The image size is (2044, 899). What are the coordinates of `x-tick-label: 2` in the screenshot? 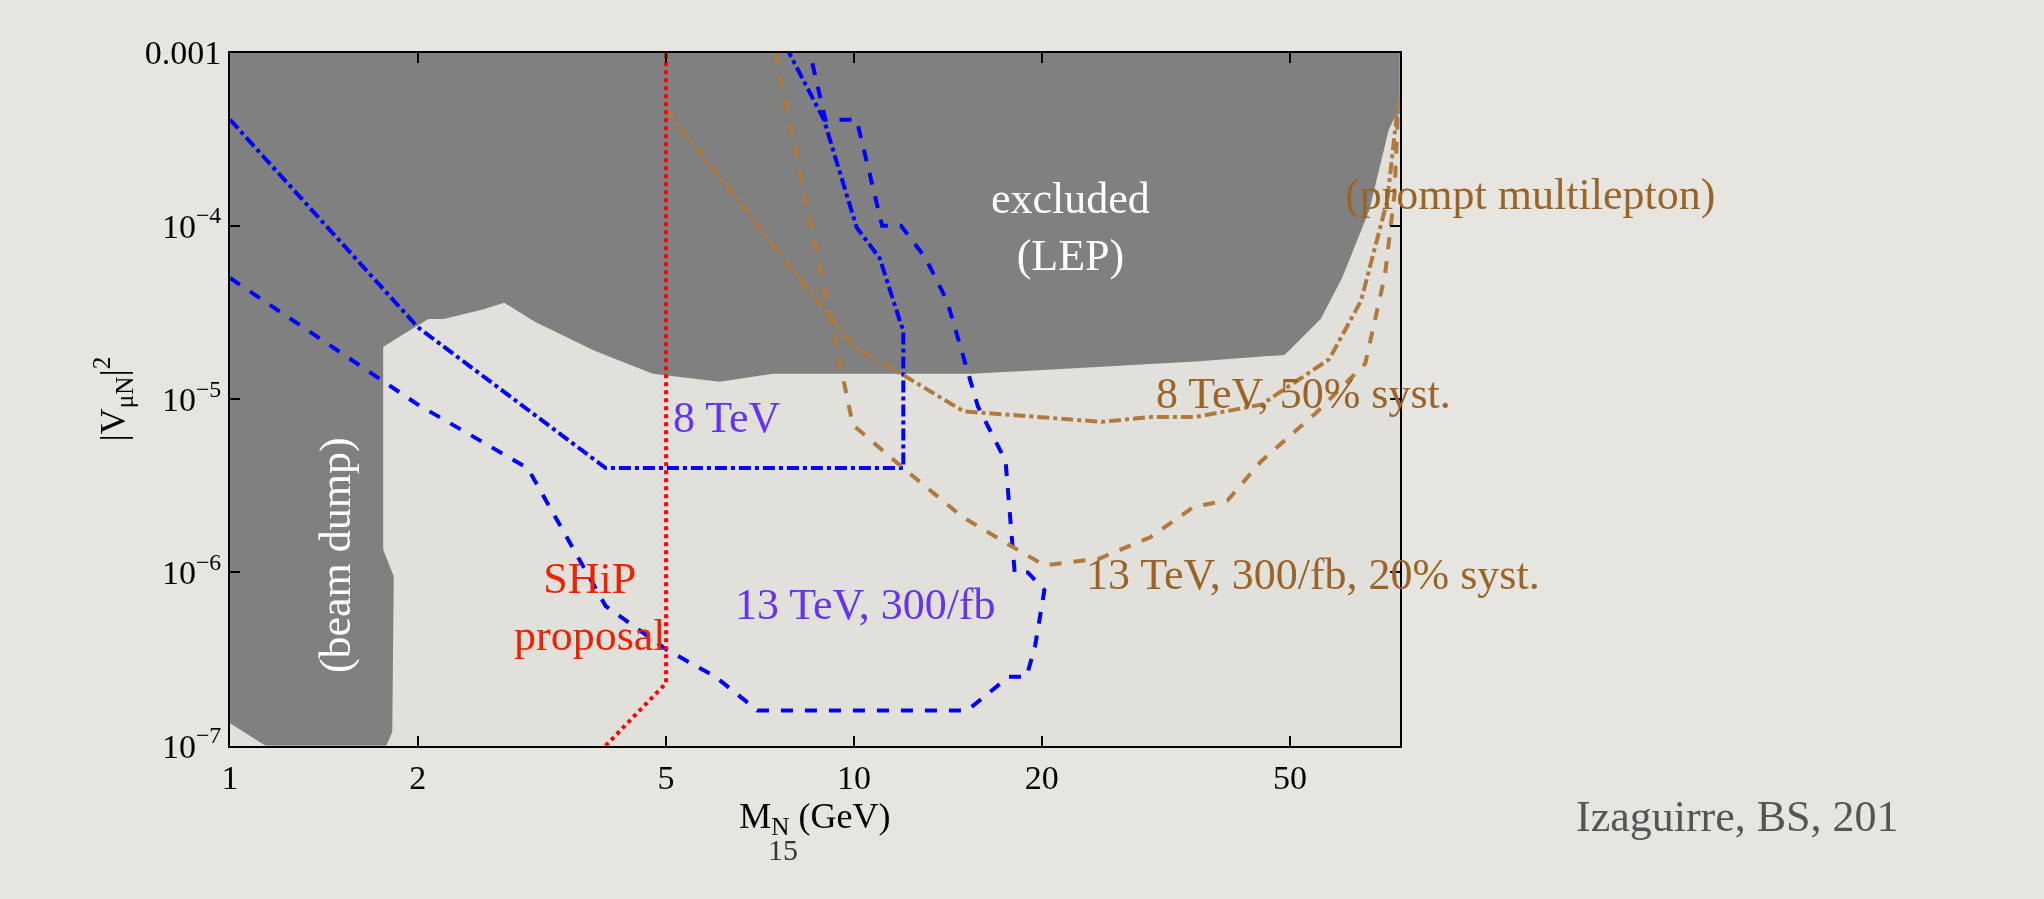 It's located at (418, 777).